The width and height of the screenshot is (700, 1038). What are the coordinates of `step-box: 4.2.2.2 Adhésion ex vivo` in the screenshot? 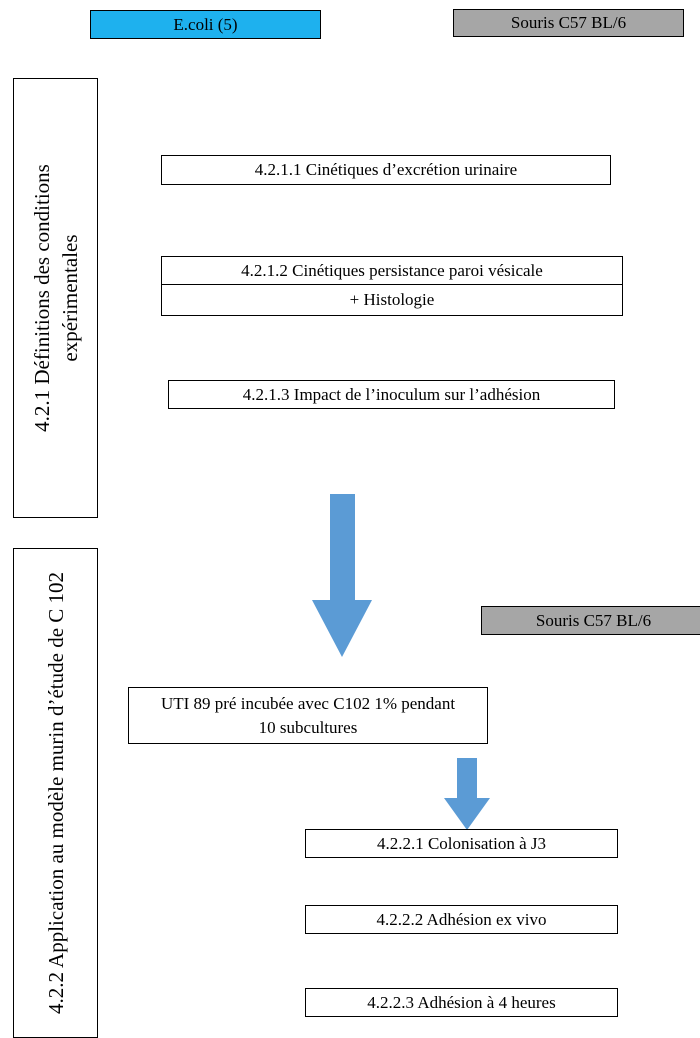 It's located at (461, 919).